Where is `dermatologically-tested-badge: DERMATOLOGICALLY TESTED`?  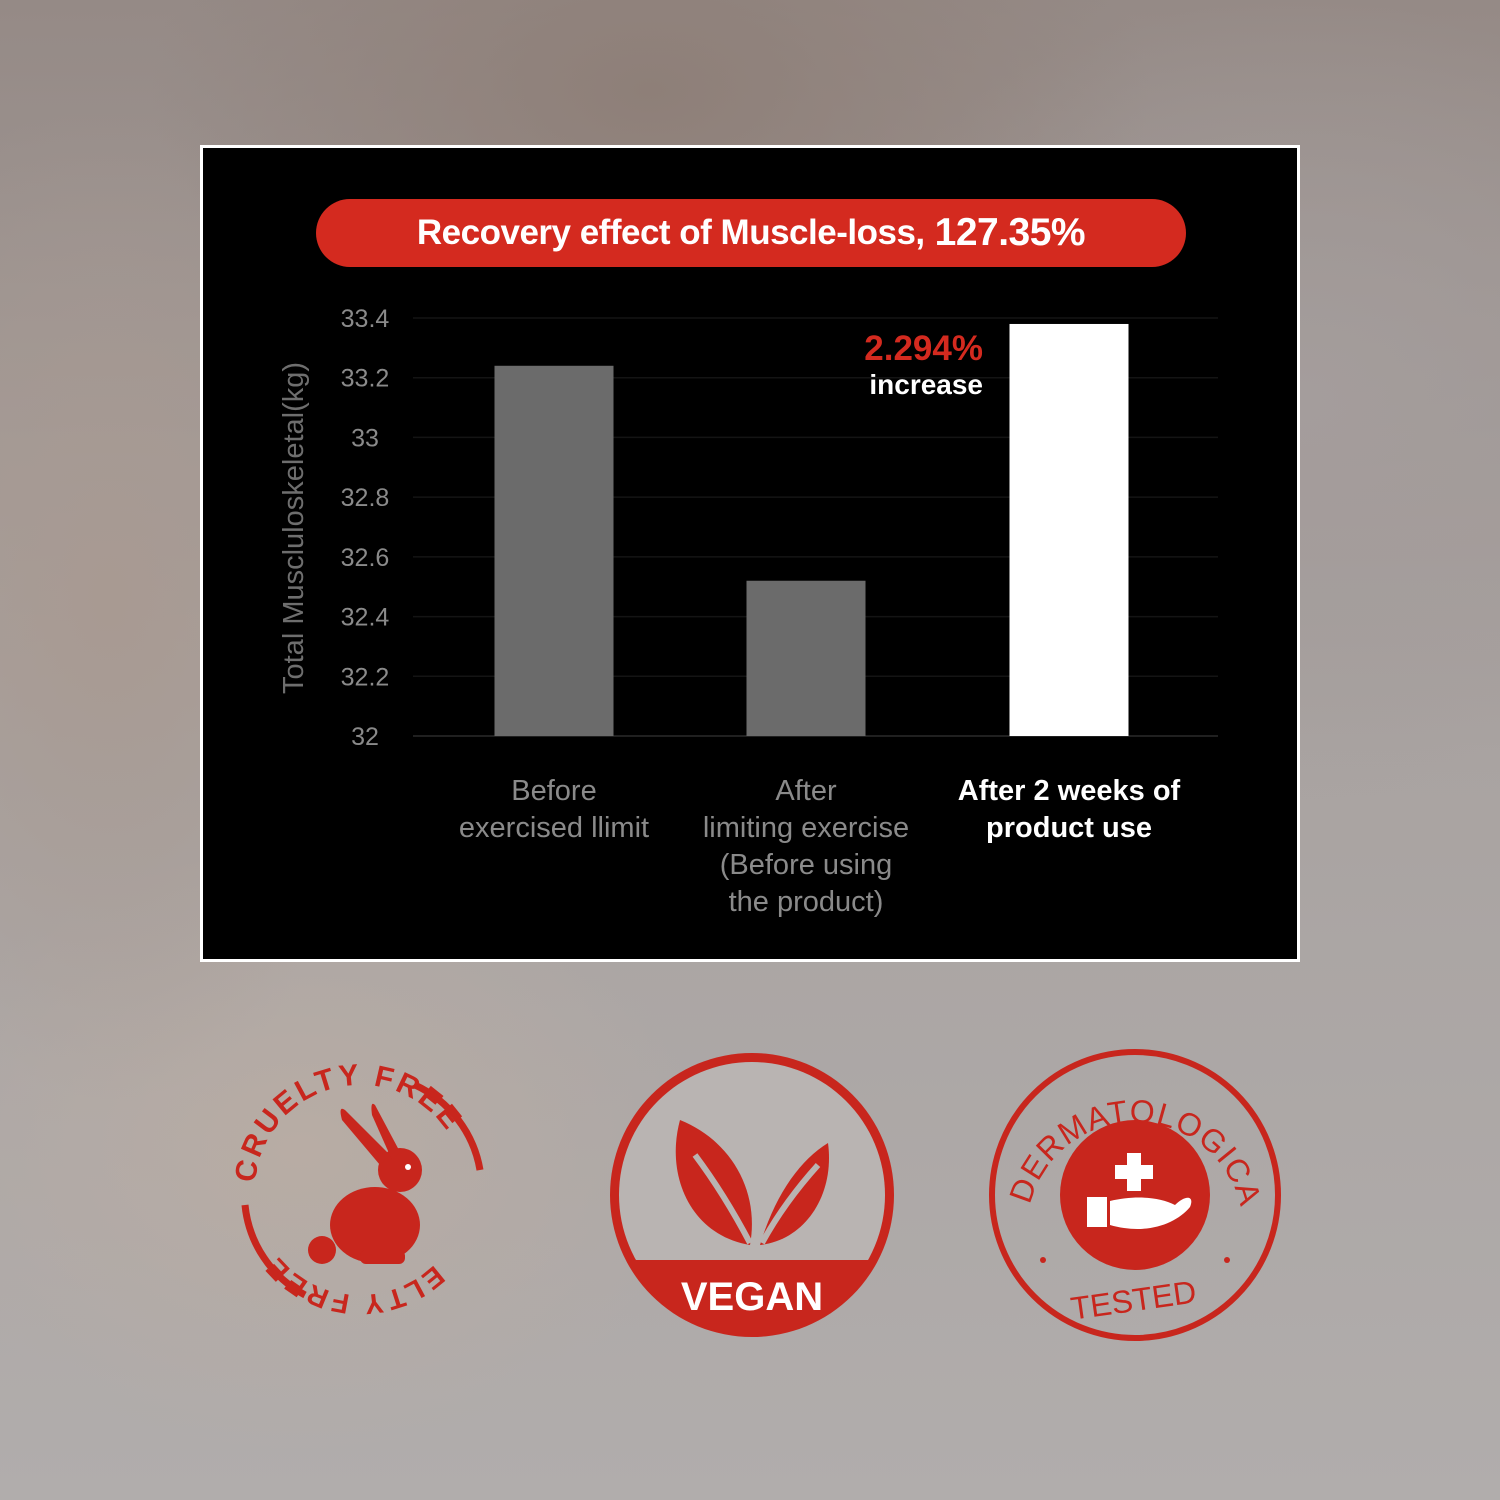 dermatologically-tested-badge: DERMATOLOGICALLY TESTED is located at coordinates (1133, 1193).